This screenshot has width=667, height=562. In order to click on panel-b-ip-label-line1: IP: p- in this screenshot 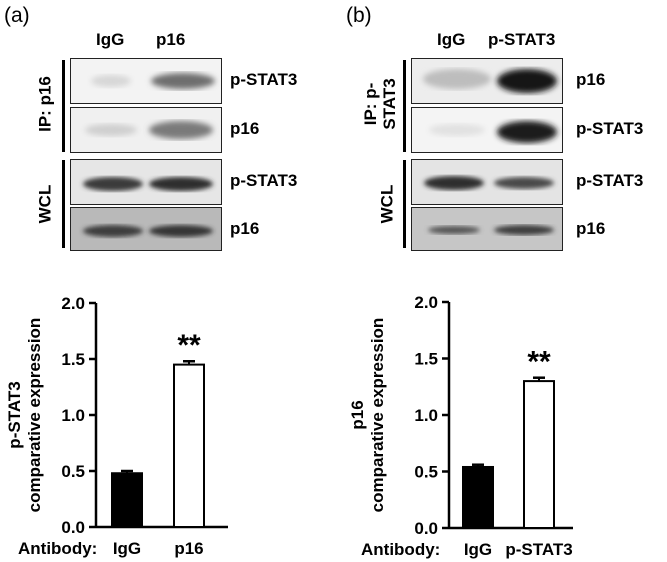, I will do `click(370, 104)`.